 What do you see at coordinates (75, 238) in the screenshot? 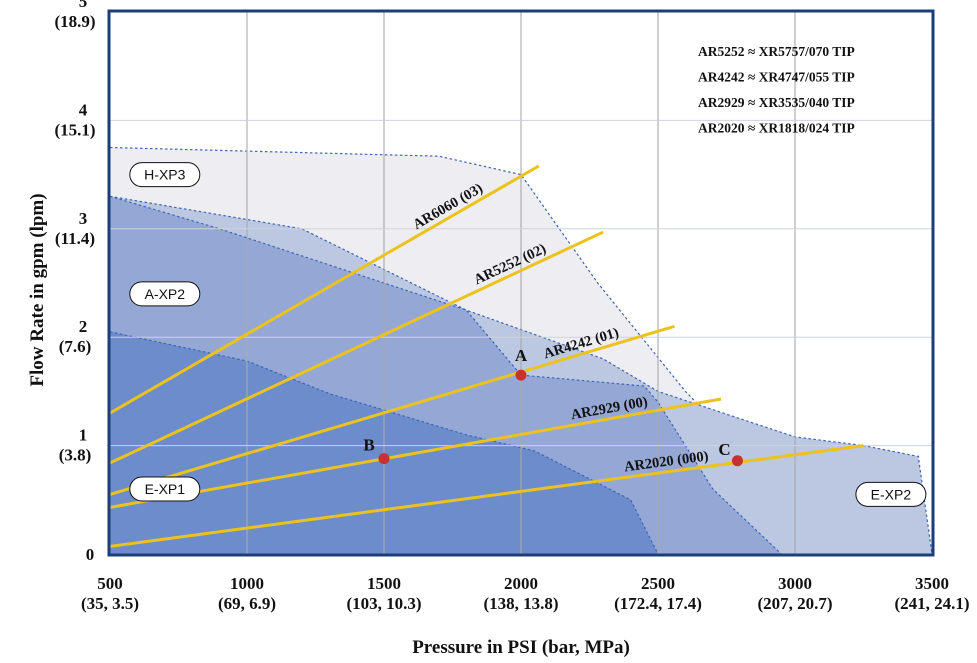
I see `y-tick-sublabel: (11.4)` at bounding box center [75, 238].